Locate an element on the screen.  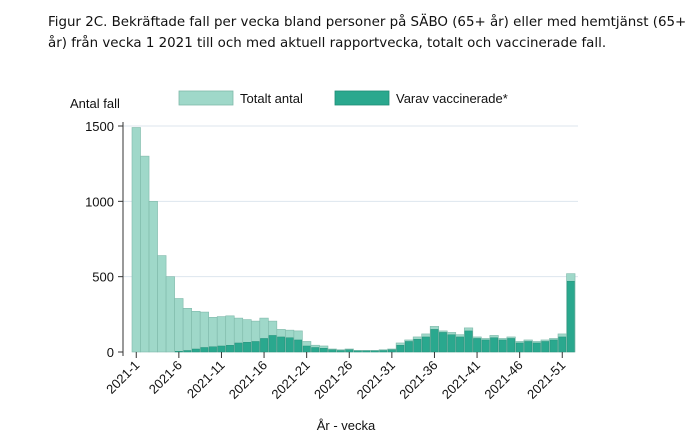
y-axis: 0 500 1000 1500 is located at coordinates (104, 239).